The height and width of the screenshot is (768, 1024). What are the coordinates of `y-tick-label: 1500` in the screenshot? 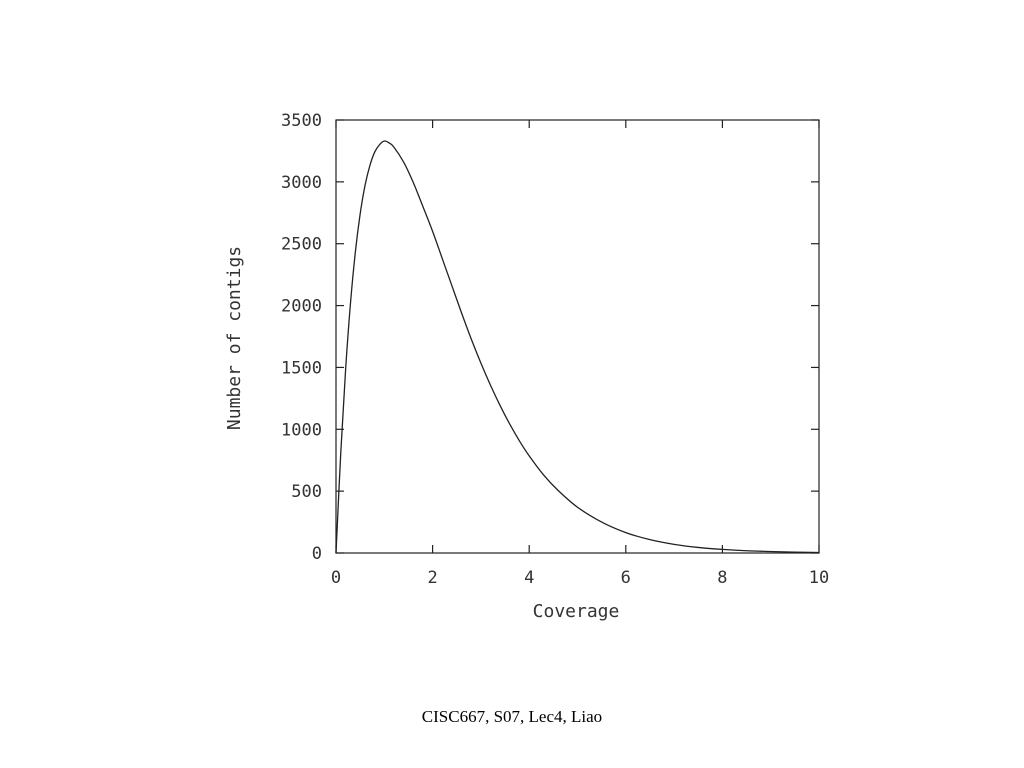 It's located at (301, 368).